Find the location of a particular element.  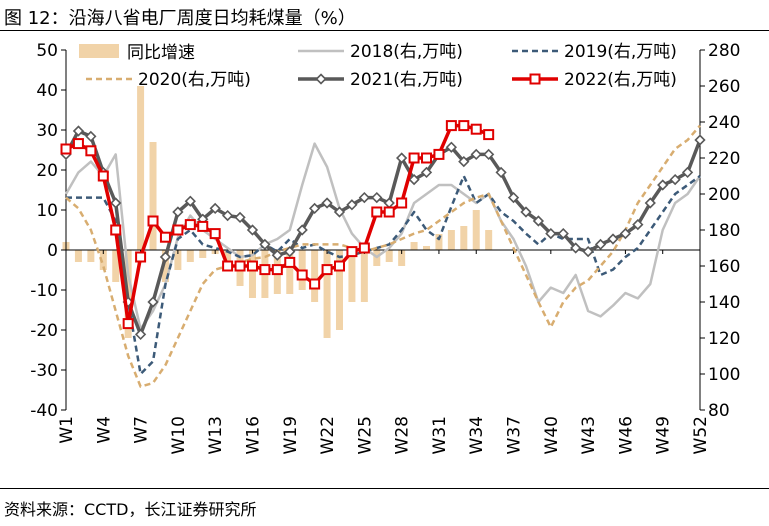

x-tick-label: W28 is located at coordinates (403, 435).